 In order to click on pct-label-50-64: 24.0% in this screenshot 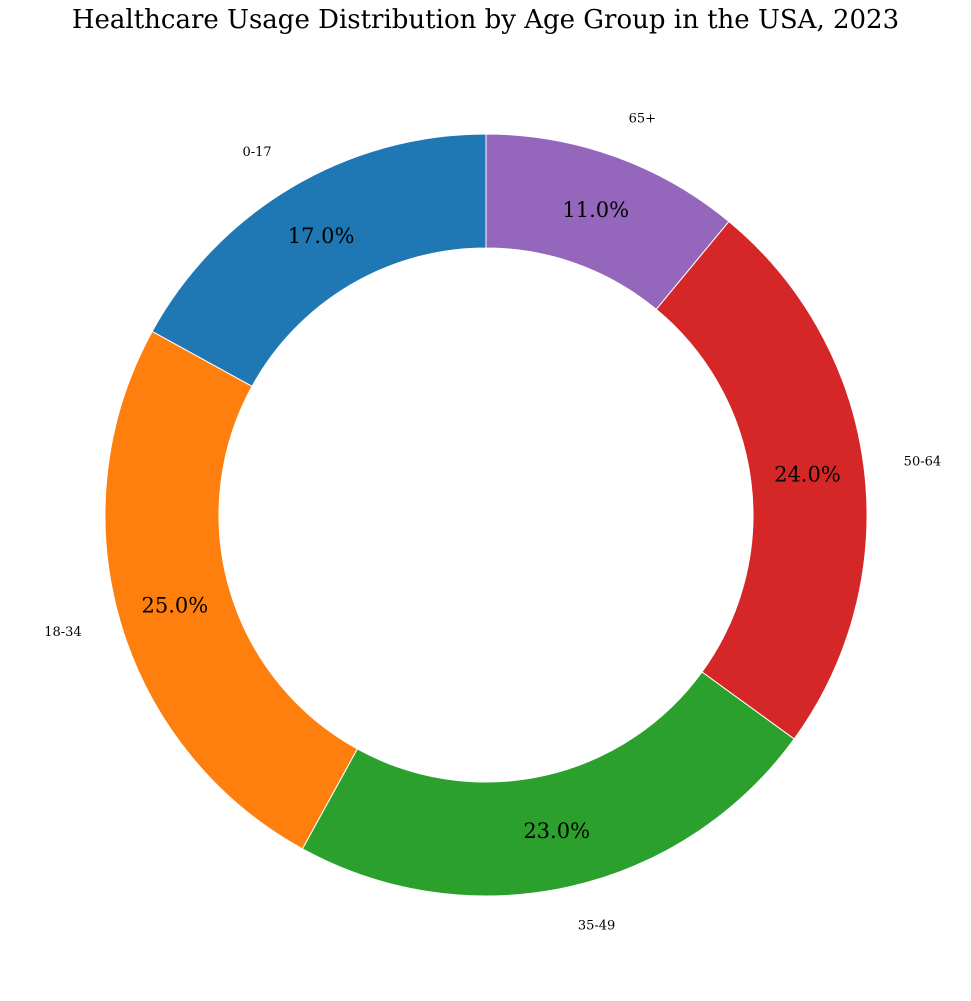, I will do `click(807, 474)`.